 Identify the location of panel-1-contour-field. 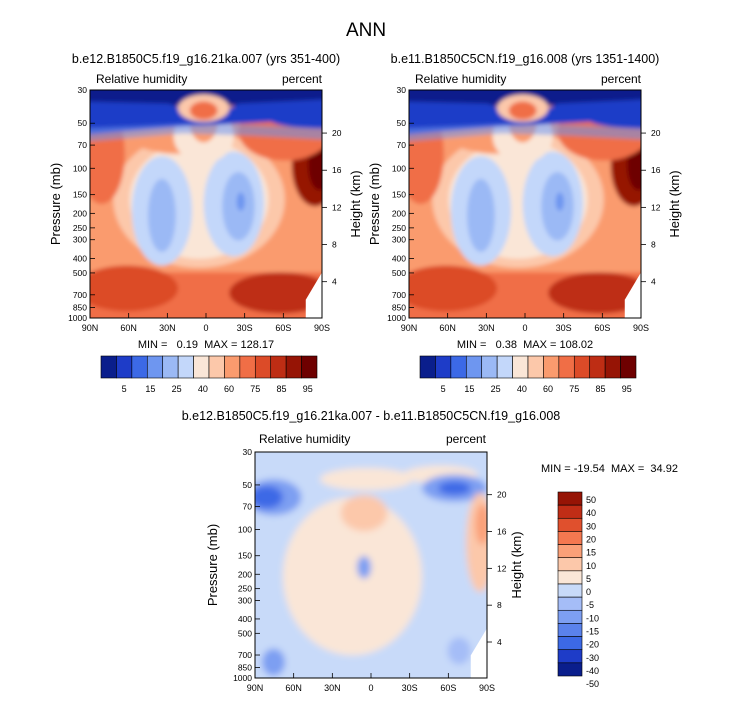
(206, 204).